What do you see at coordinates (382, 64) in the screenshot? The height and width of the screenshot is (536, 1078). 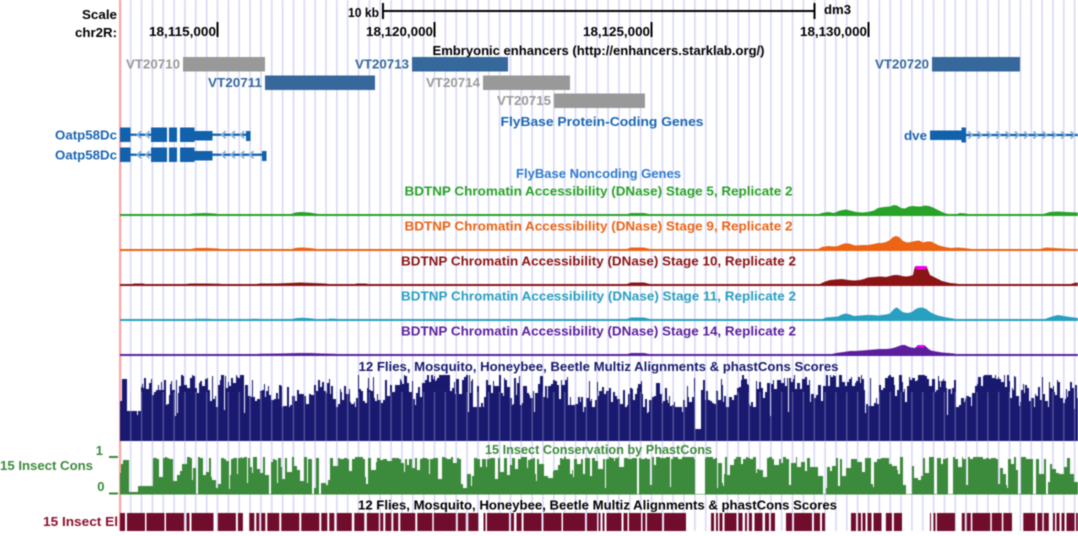 I see `svg-text: VT20713` at bounding box center [382, 64].